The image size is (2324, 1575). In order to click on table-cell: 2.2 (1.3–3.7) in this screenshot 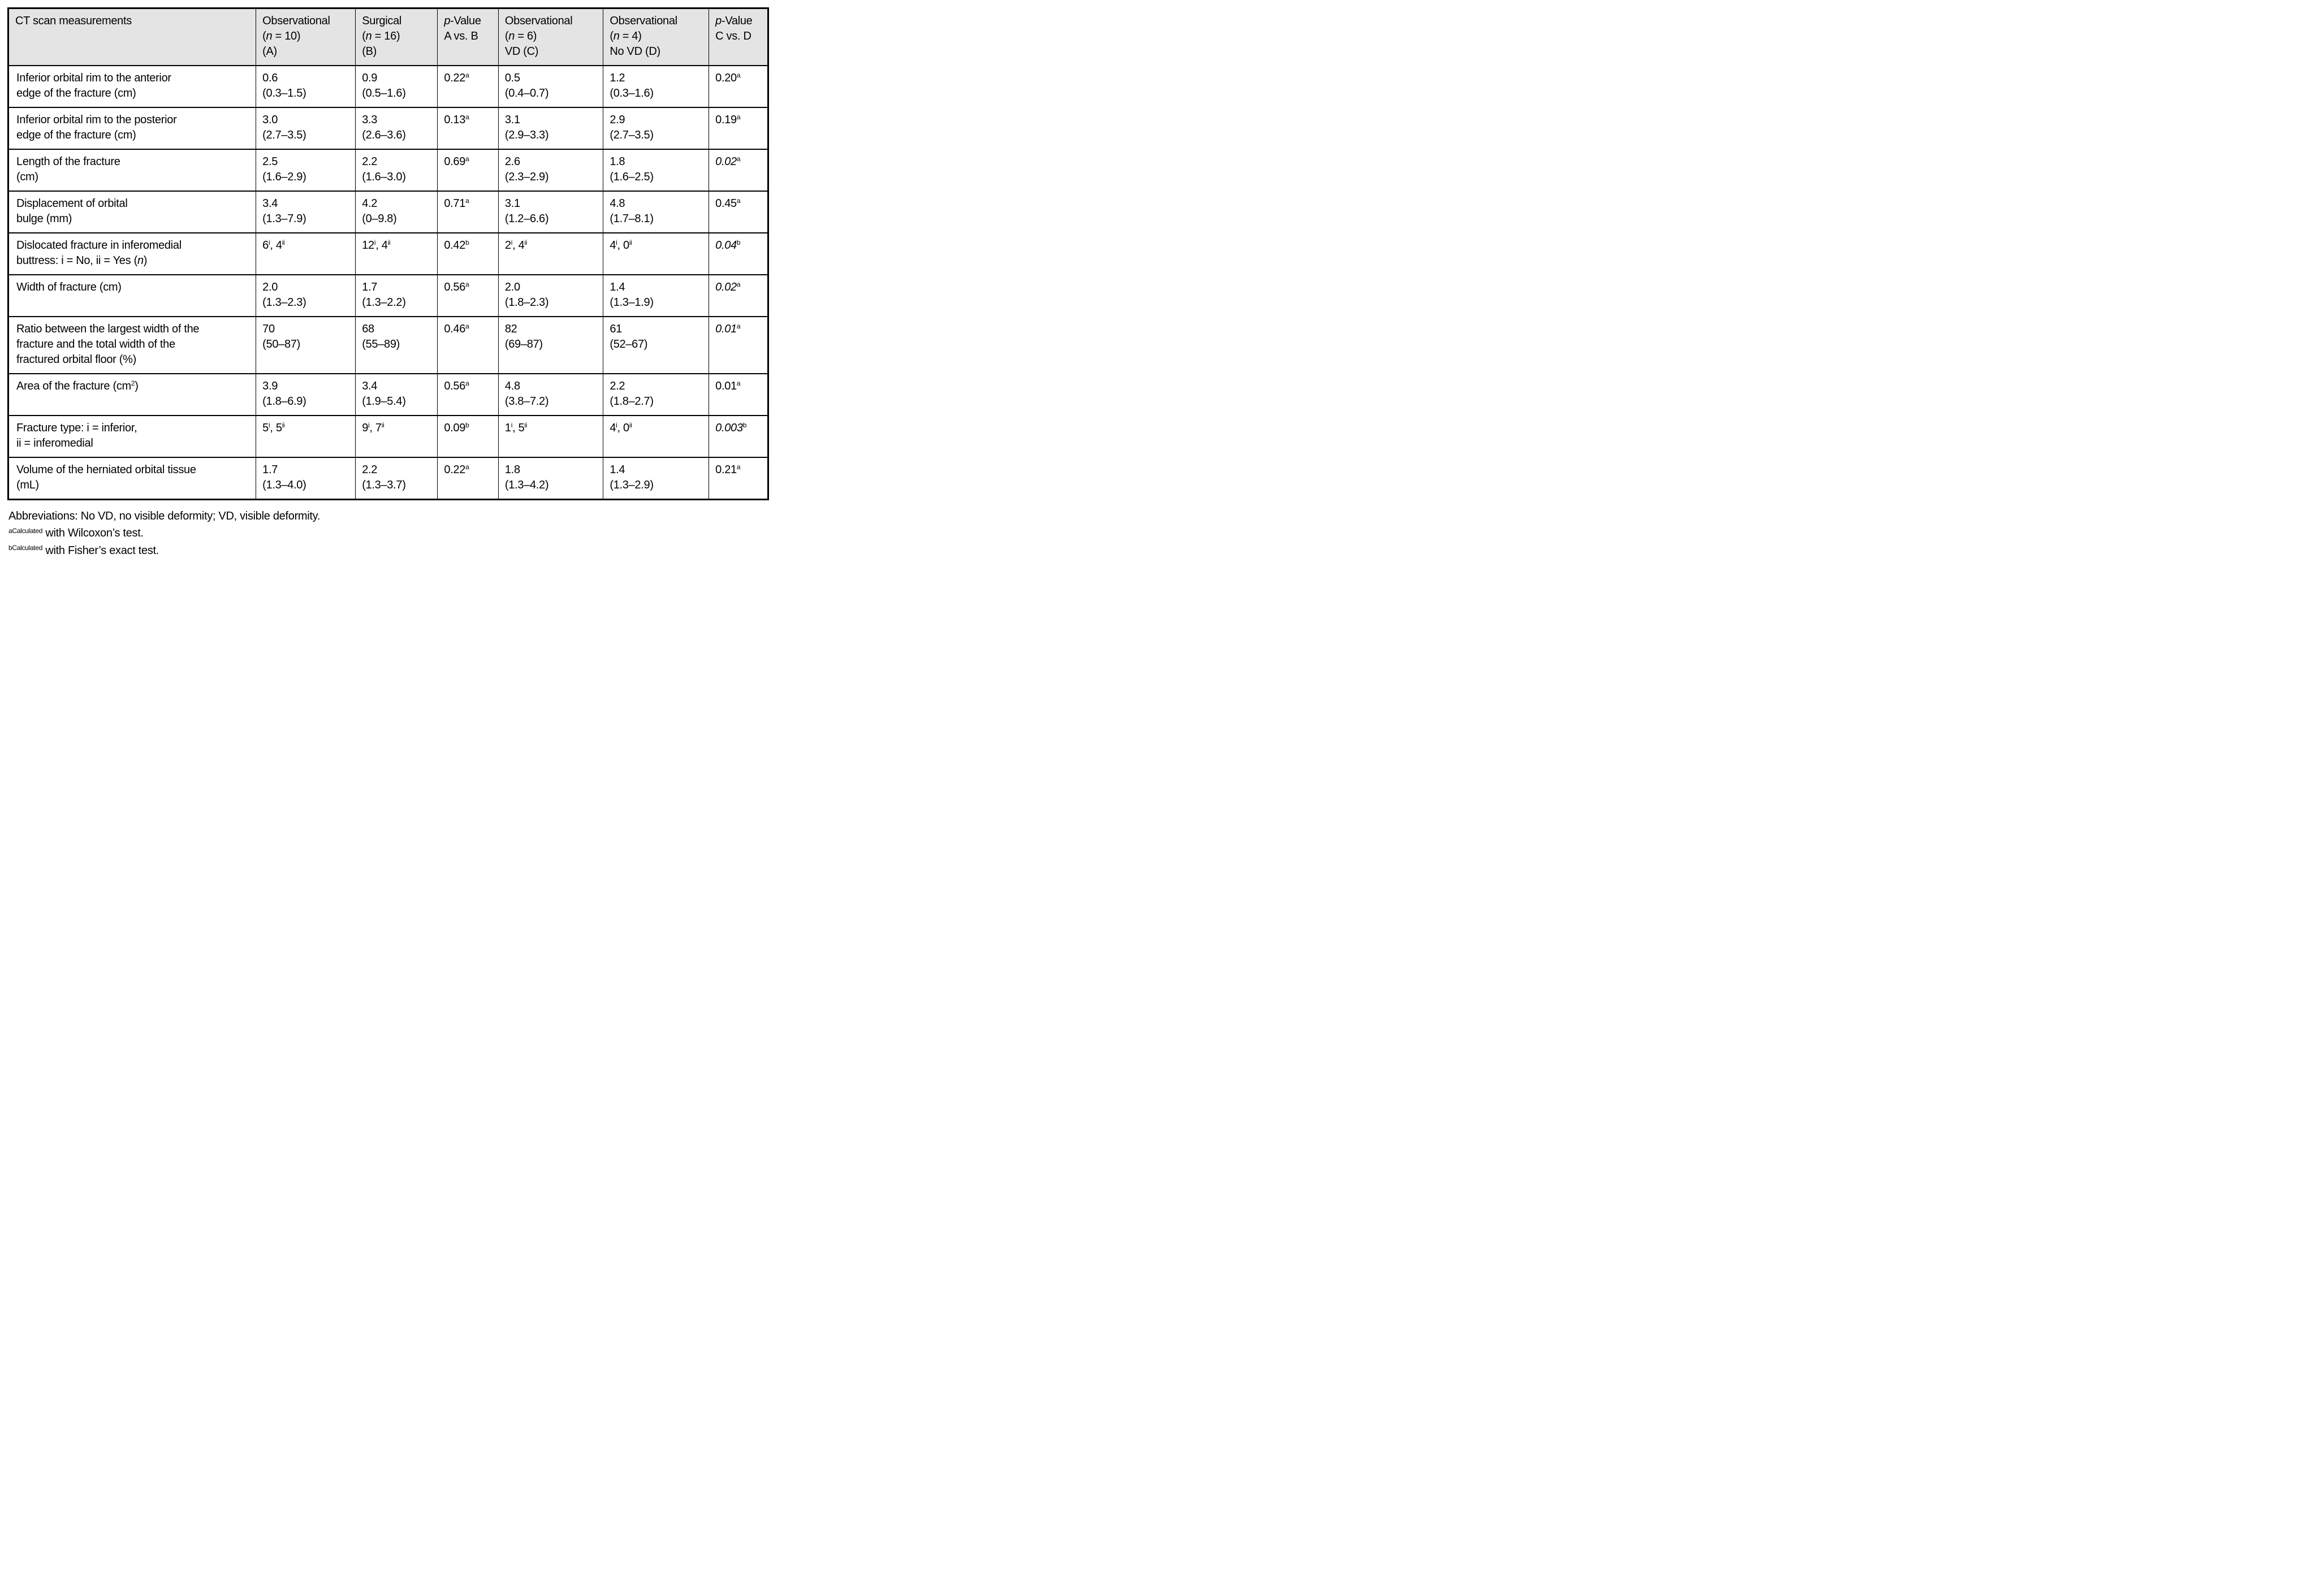, I will do `click(396, 478)`.